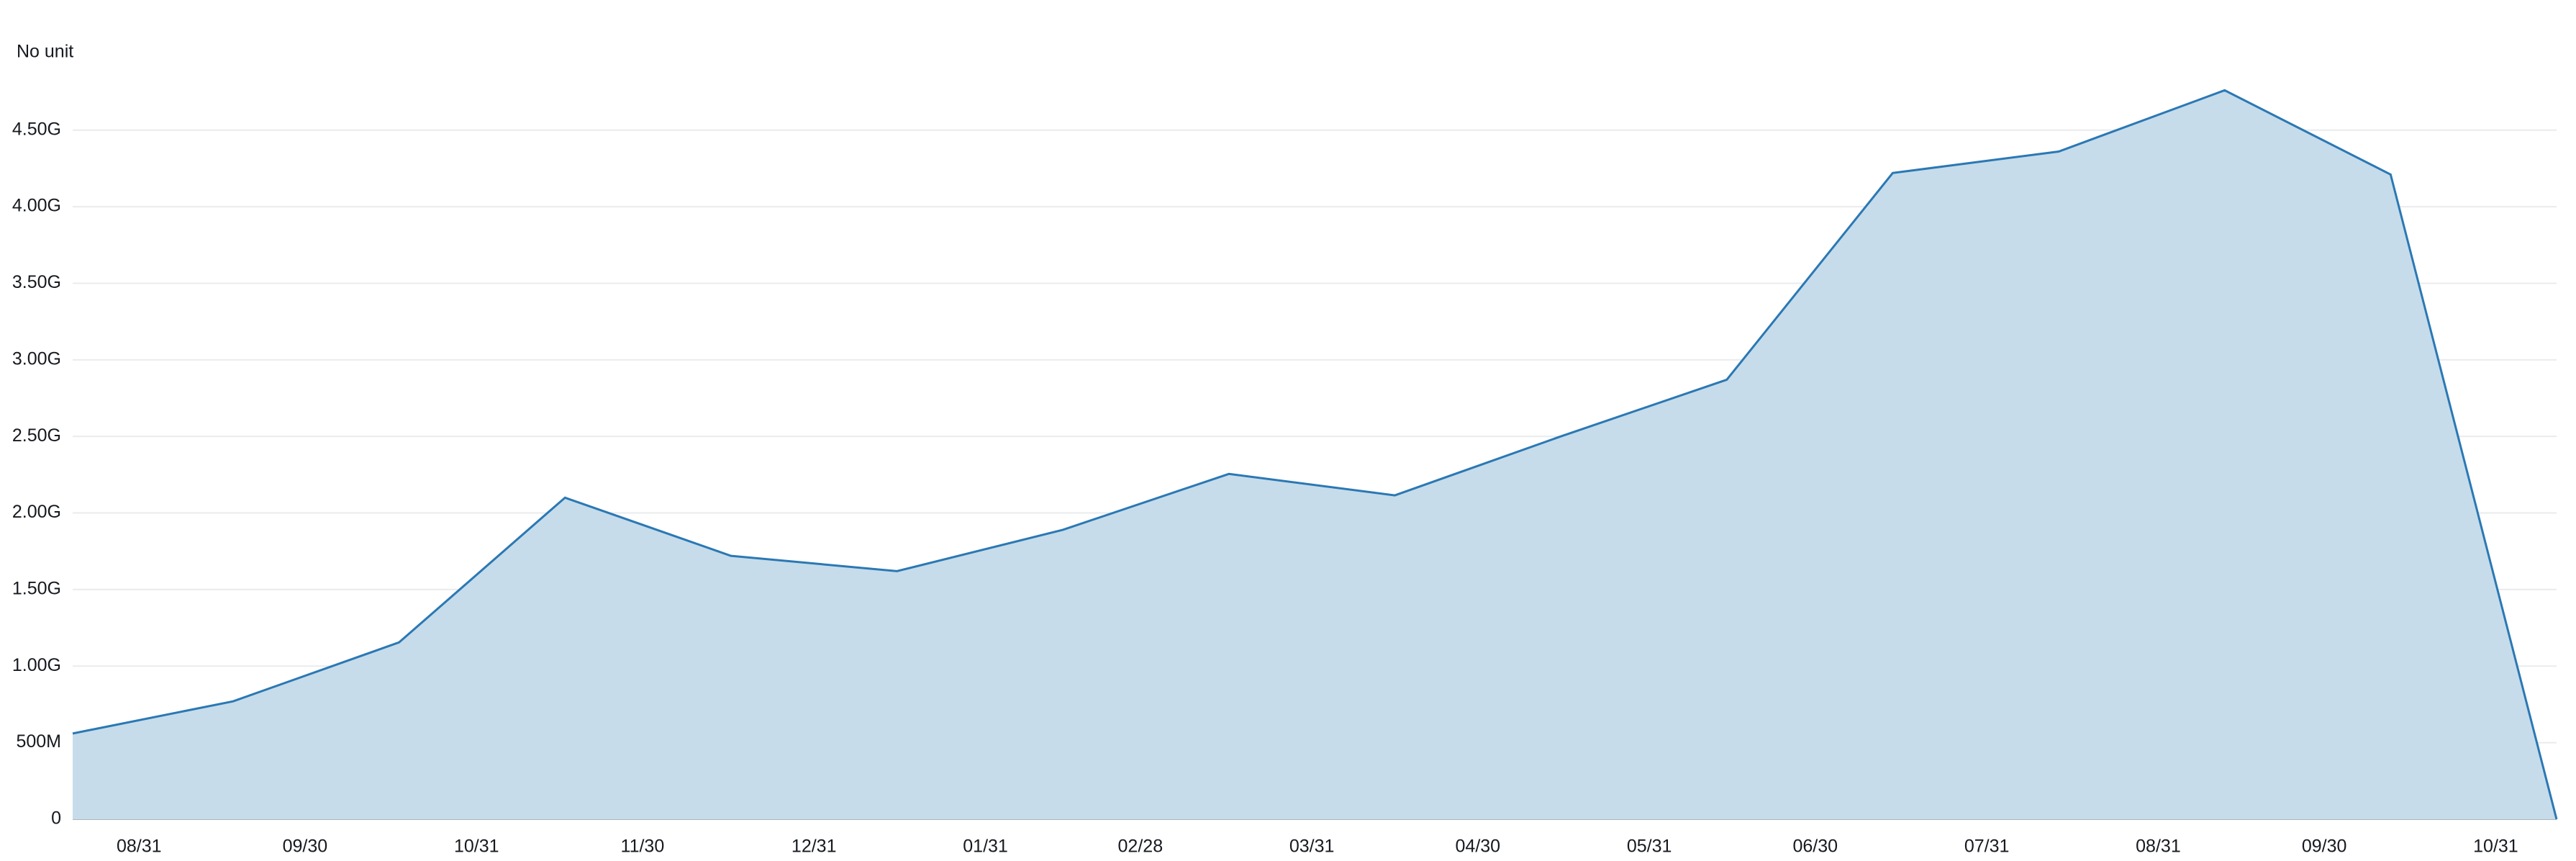 This screenshot has height=861, width=2576. Describe the element at coordinates (1815, 847) in the screenshot. I see `x-tick-label: 06/30` at that location.